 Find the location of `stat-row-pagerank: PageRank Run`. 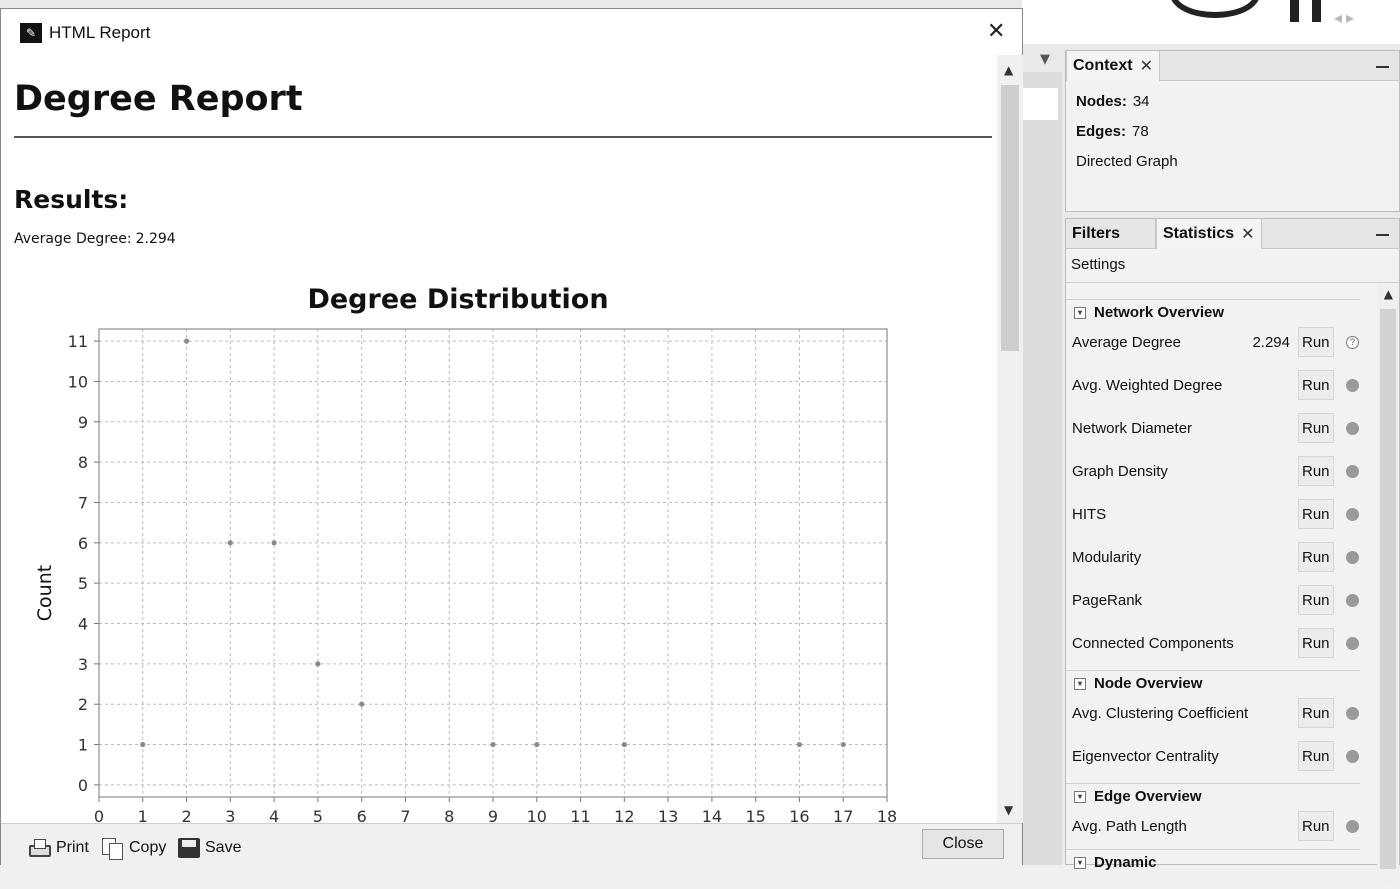

stat-row-pagerank: PageRank Run is located at coordinates (1213, 601).